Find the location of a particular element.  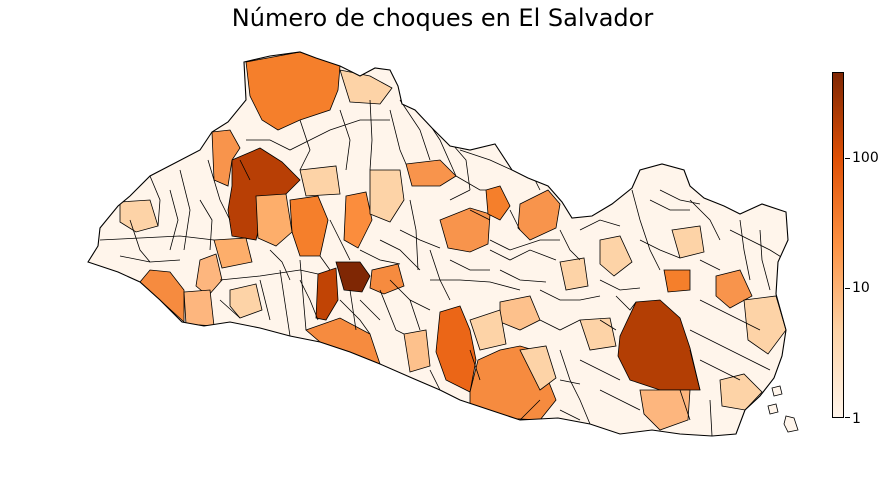

colorbar-label-1: 1 is located at coordinates (856, 419).